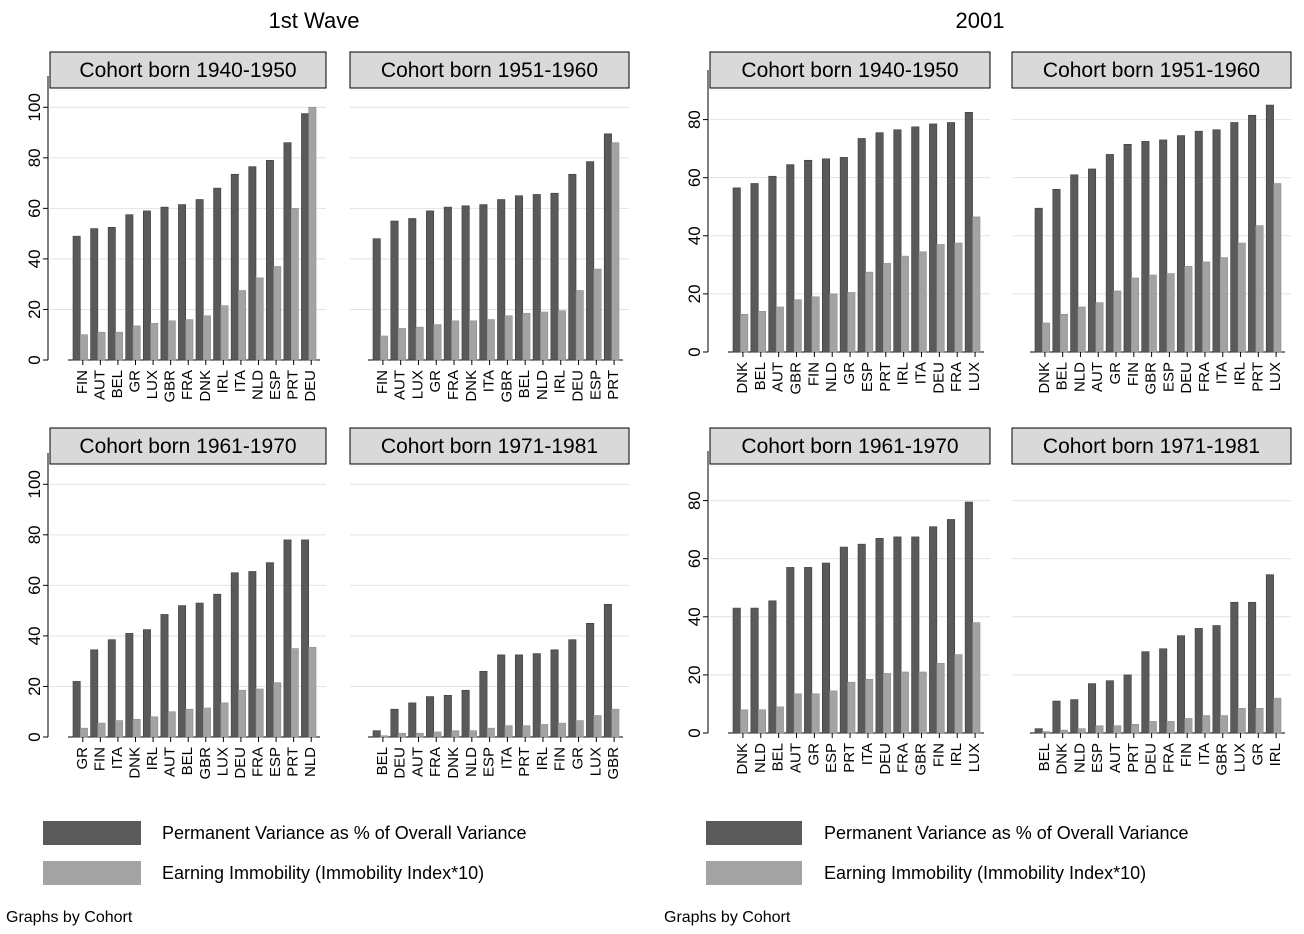 The width and height of the screenshot is (1304, 934). Describe the element at coordinates (170, 386) in the screenshot. I see `x-tick-label: GBR` at that location.